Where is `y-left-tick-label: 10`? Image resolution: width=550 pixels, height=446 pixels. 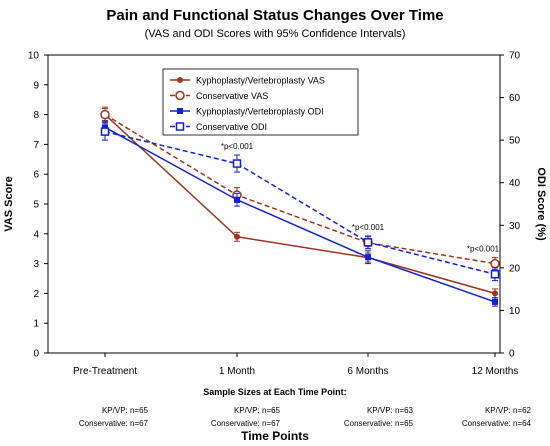
y-left-tick-label: 10 is located at coordinates (34, 56).